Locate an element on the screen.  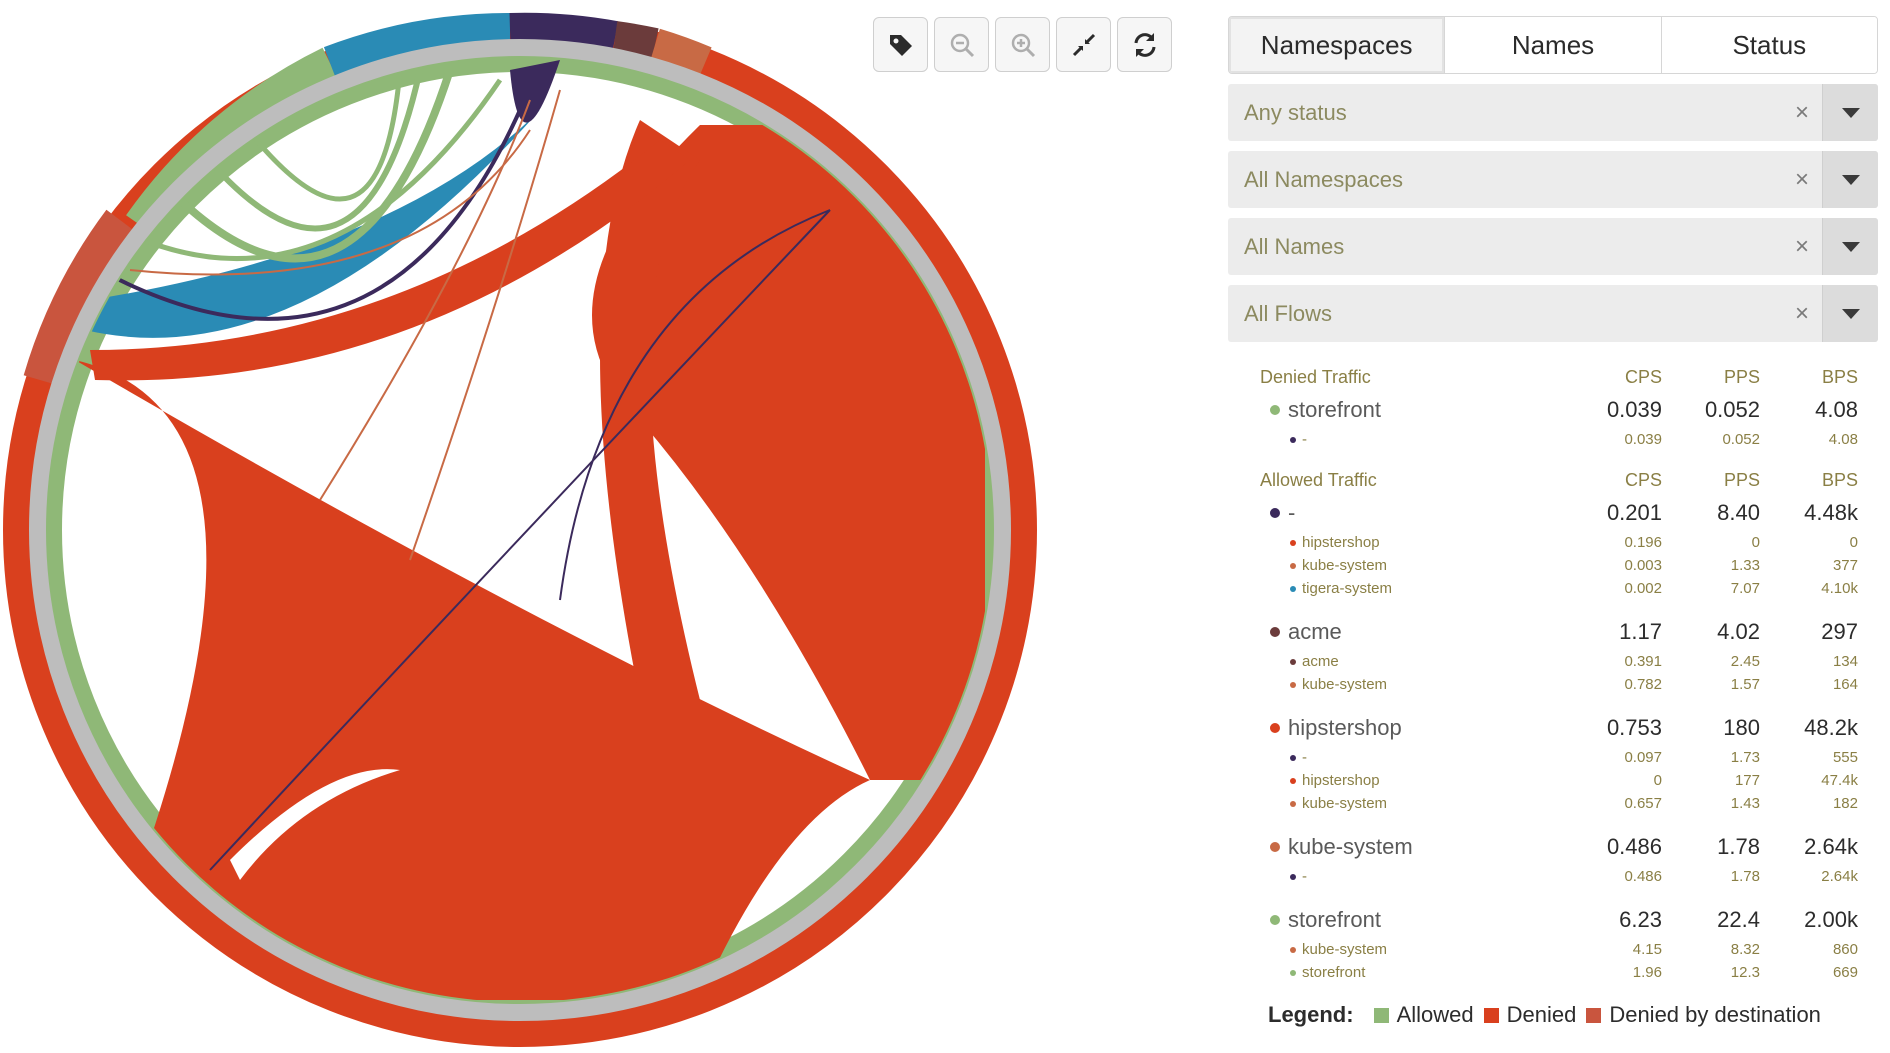
cps-value: 1.96 is located at coordinates (1647, 972).